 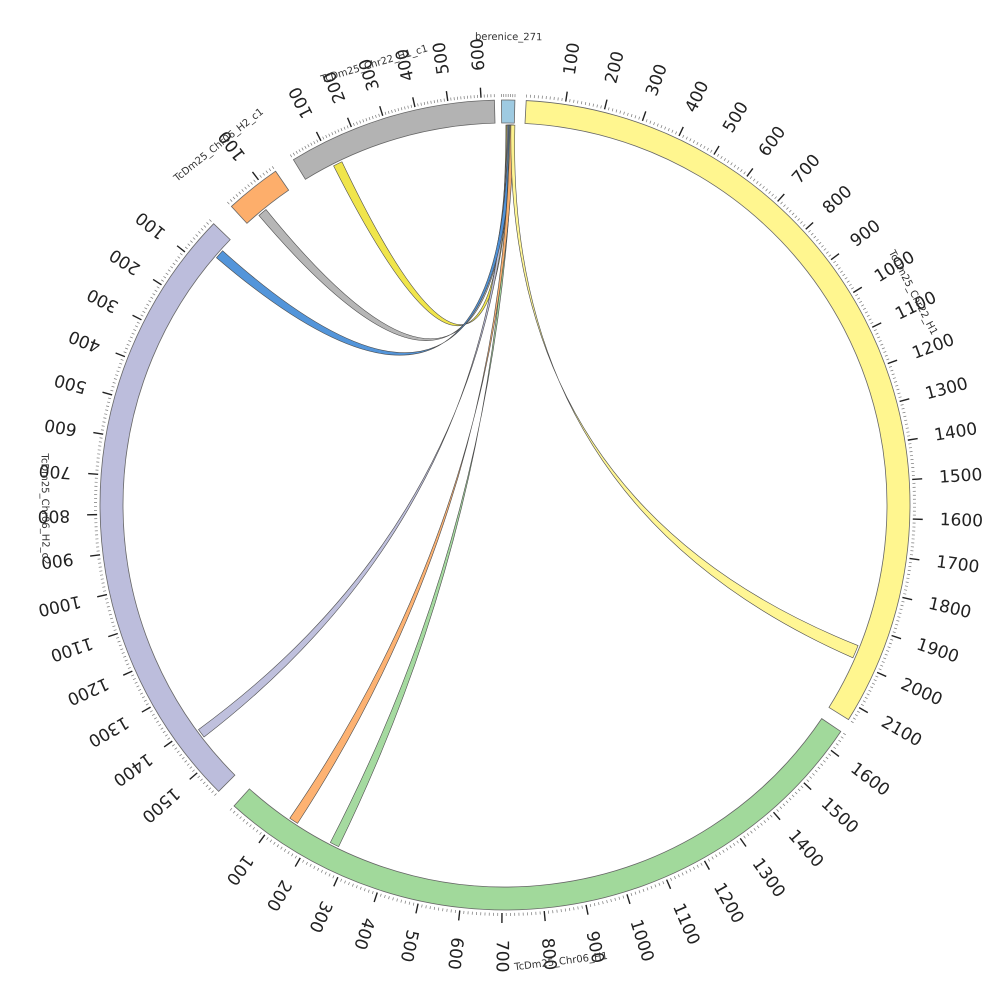 What do you see at coordinates (108, 731) in the screenshot?
I see `tick-label: 1300` at bounding box center [108, 731].